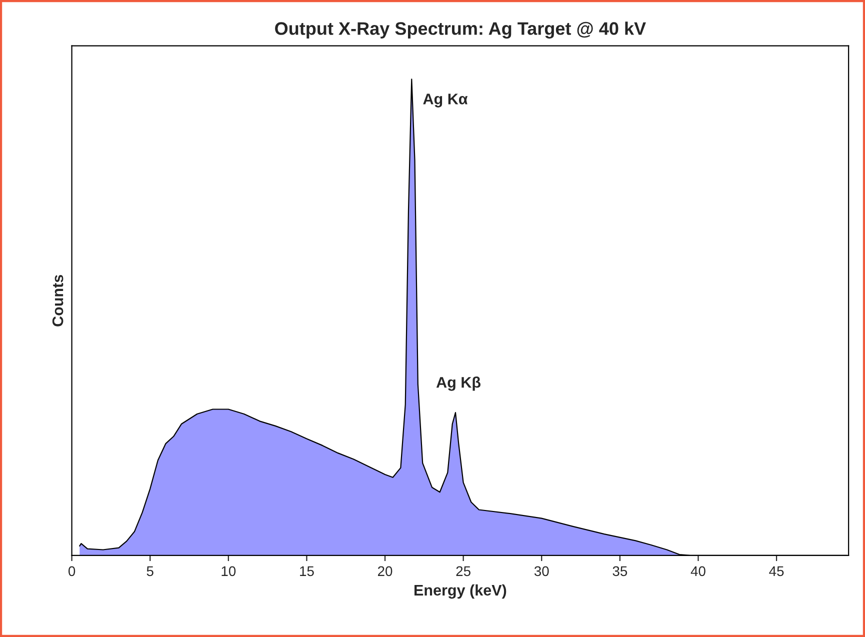 The height and width of the screenshot is (637, 865). What do you see at coordinates (698, 571) in the screenshot?
I see `x-tick-label: 40` at bounding box center [698, 571].